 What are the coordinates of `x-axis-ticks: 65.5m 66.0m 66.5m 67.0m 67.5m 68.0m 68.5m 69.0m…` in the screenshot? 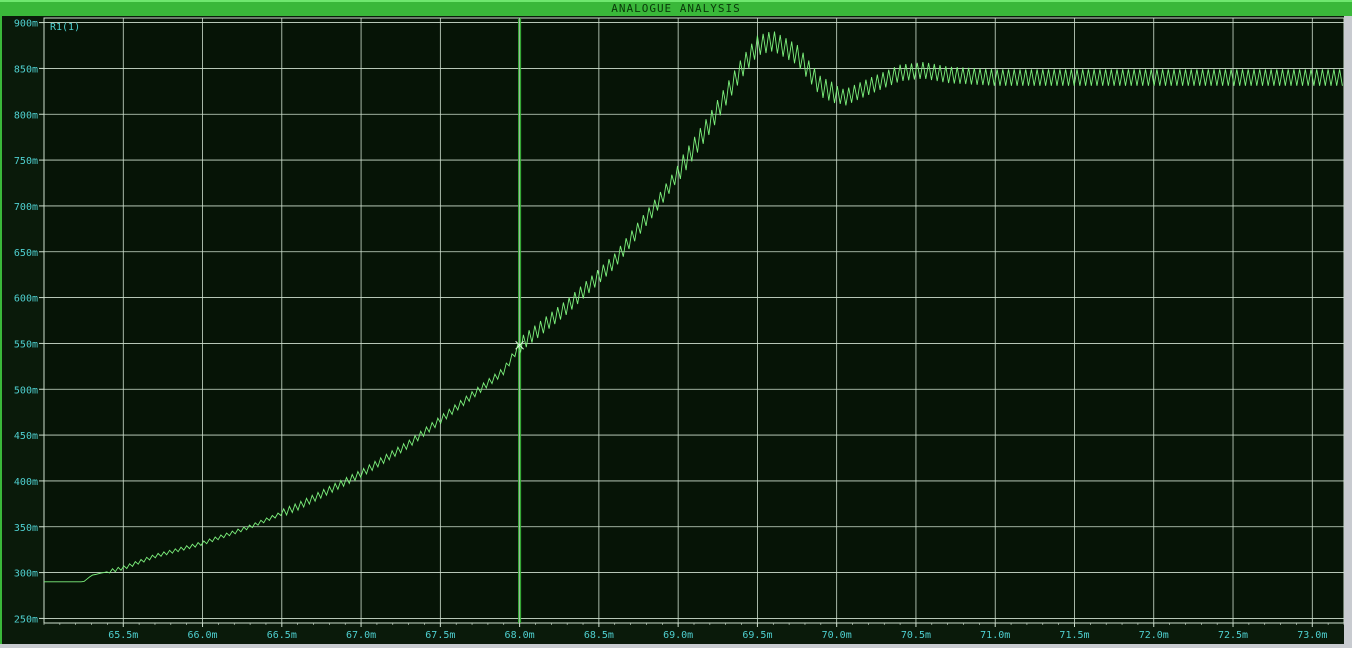 It's located at (693, 632).